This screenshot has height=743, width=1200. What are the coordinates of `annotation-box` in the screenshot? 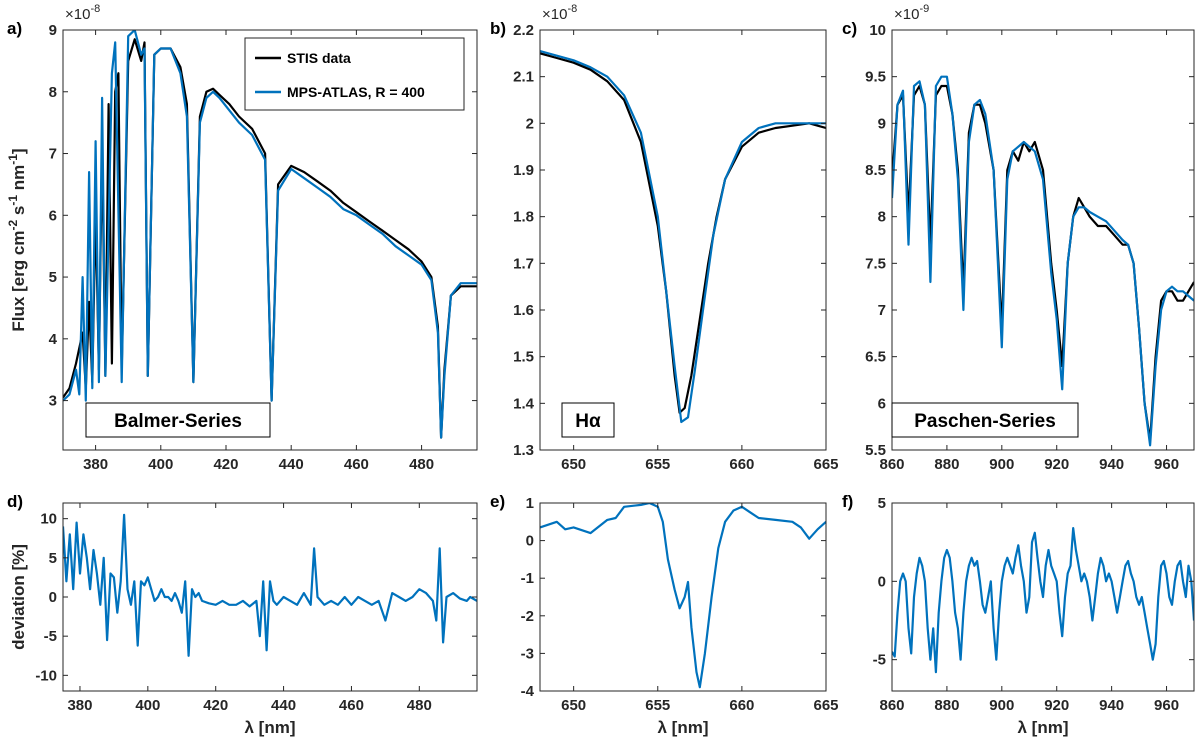 It's located at (178, 420).